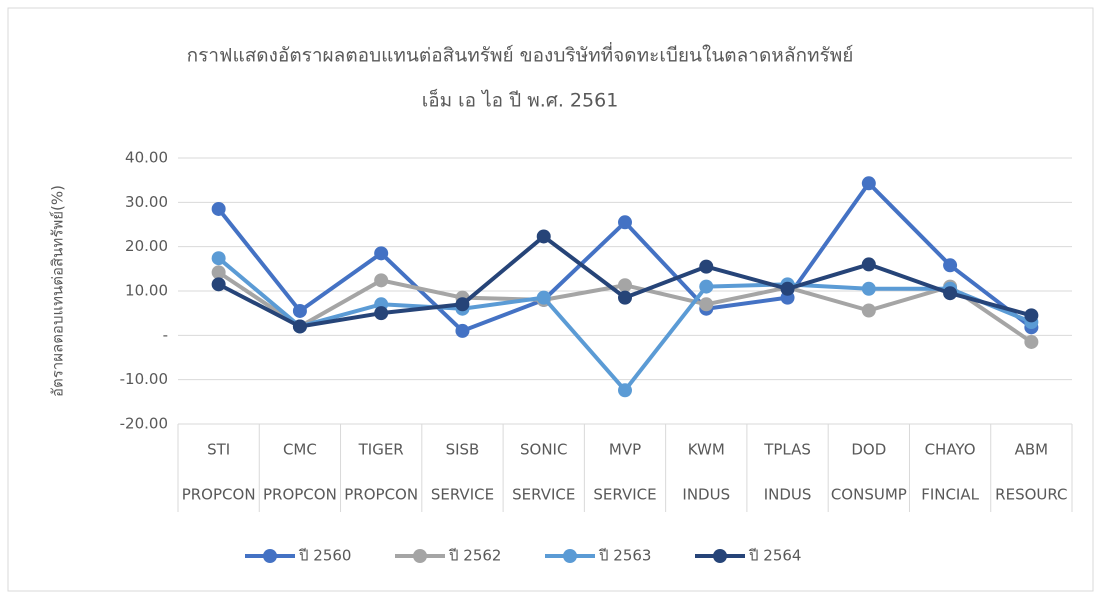 The width and height of the screenshot is (1097, 599). What do you see at coordinates (218, 450) in the screenshot?
I see `x-tick-label: STI` at bounding box center [218, 450].